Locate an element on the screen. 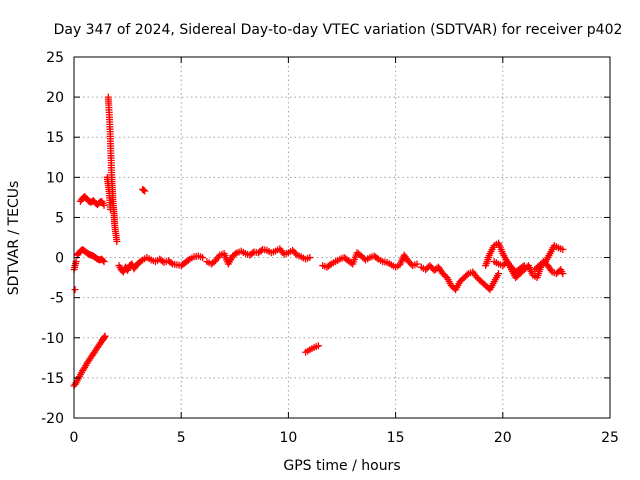  y-tick-label: -5 is located at coordinates (57, 299).